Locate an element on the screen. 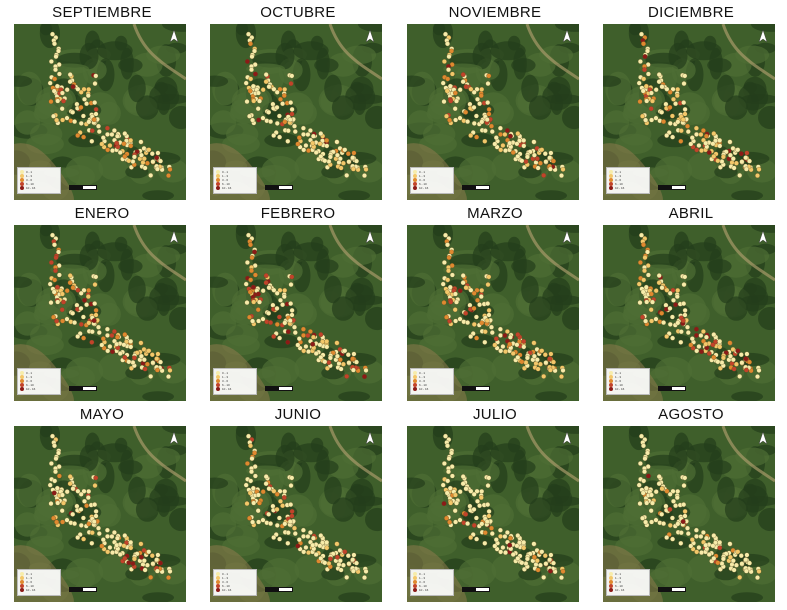  road is located at coordinates (355, 253).